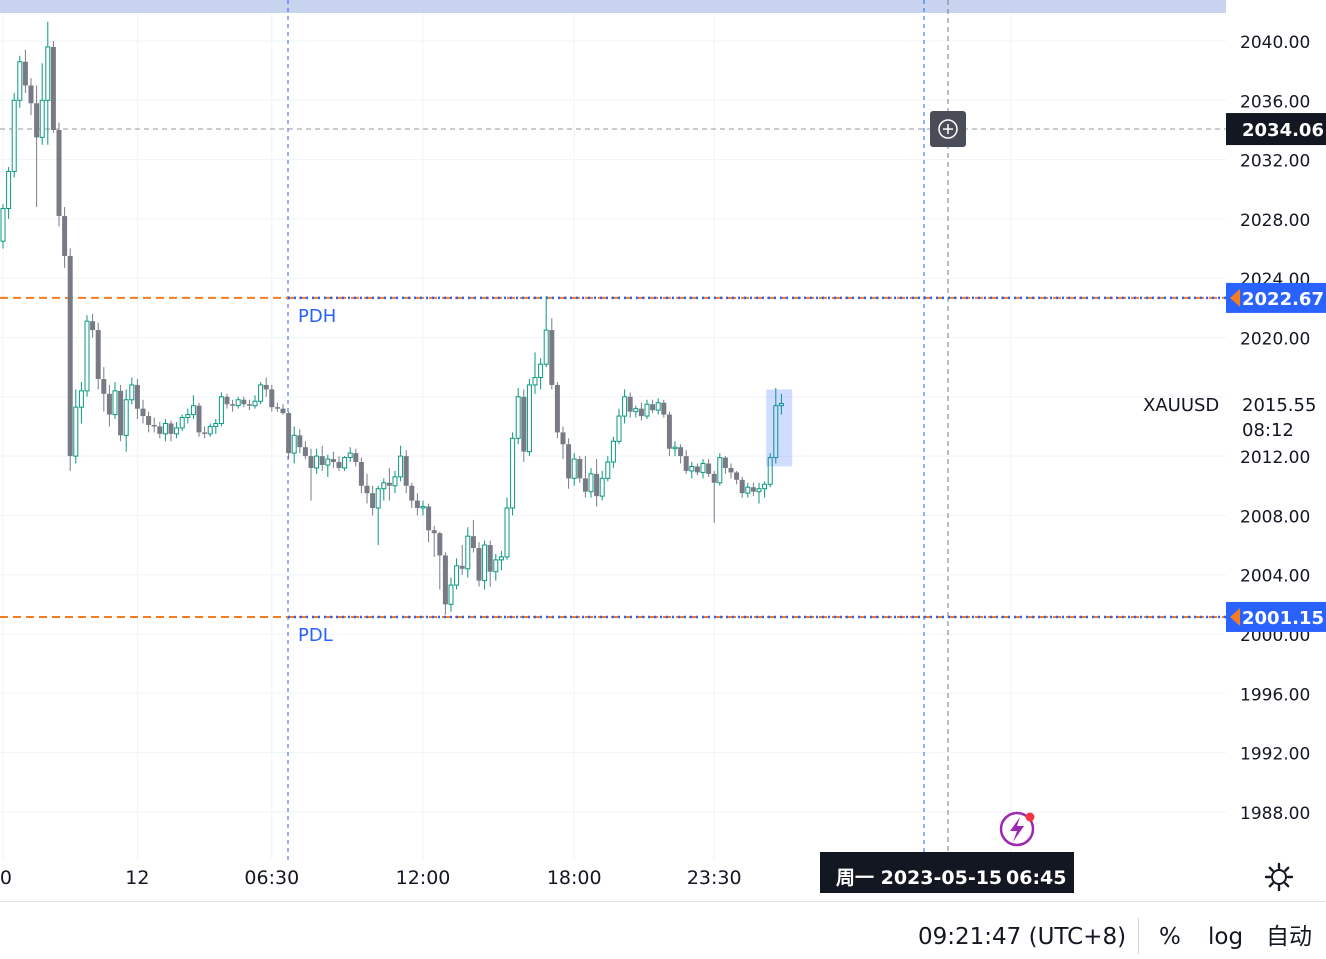  What do you see at coordinates (1279, 877) in the screenshot?
I see `settings-gear-icon` at bounding box center [1279, 877].